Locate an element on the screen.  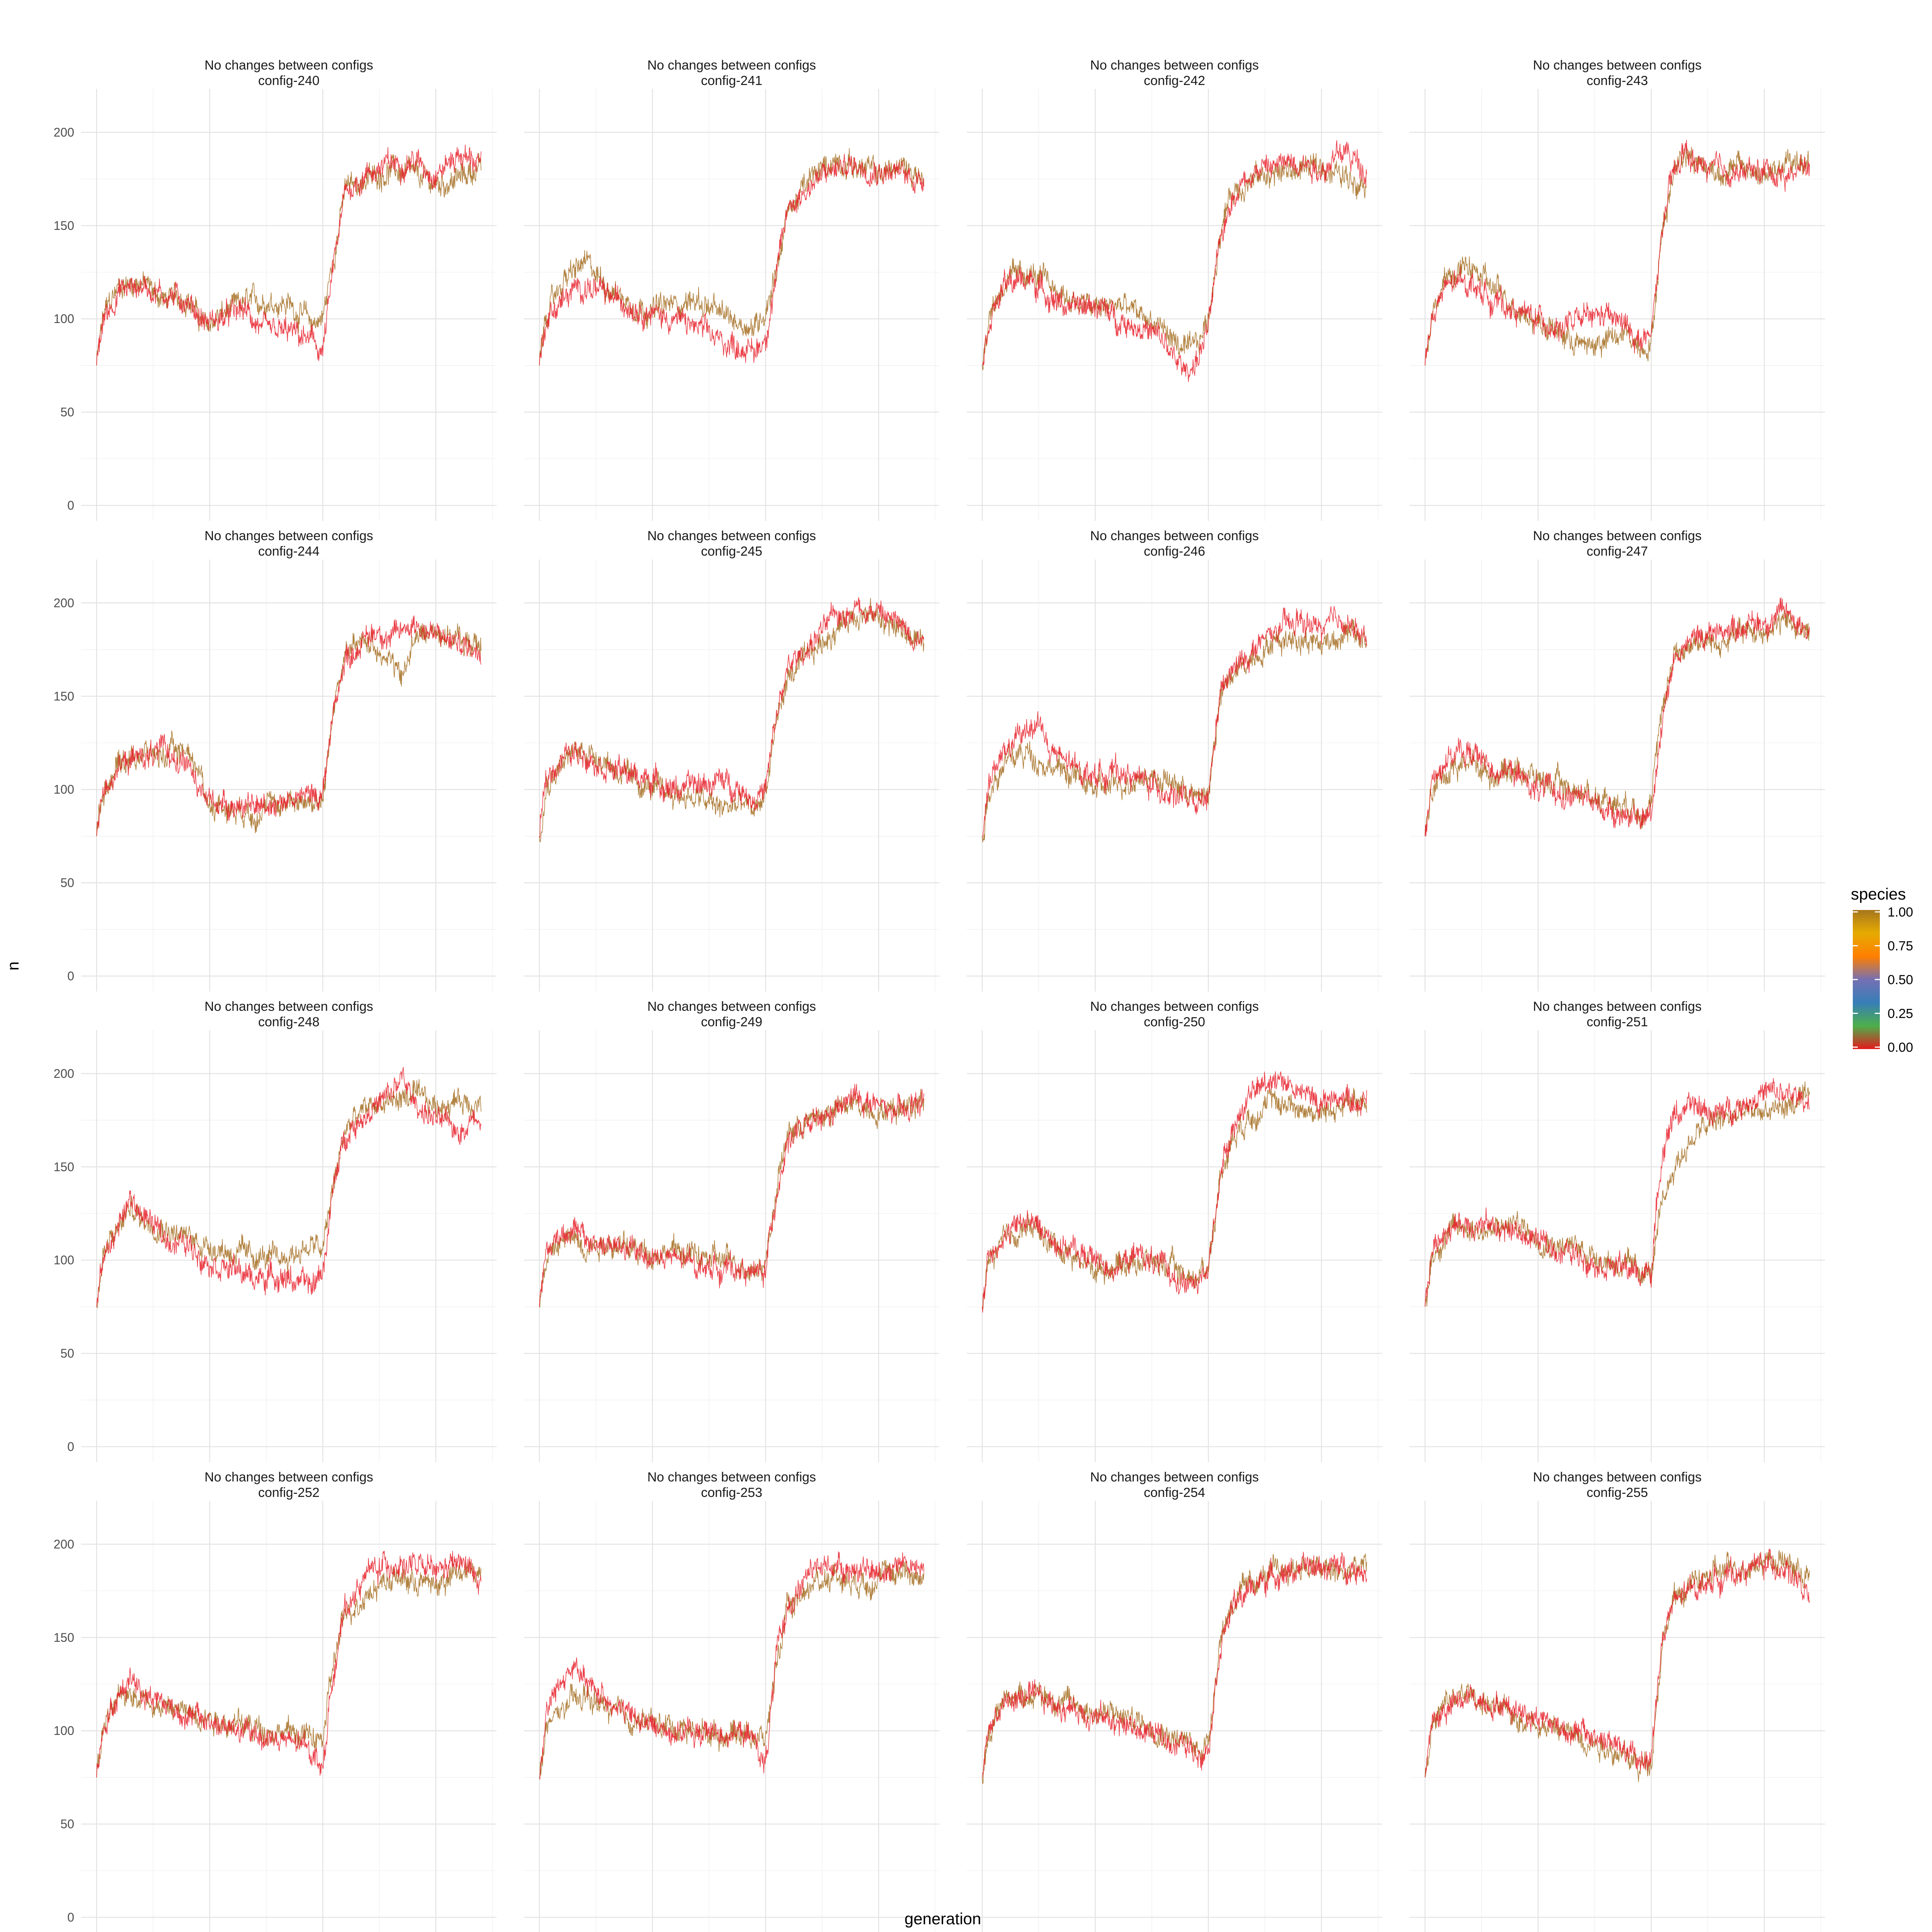
facet-subtitle: config-241 is located at coordinates (731, 81).